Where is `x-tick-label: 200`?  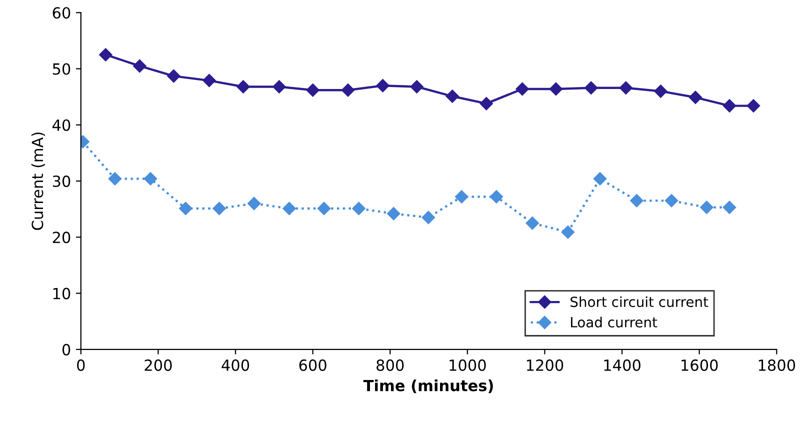 x-tick-label: 200 is located at coordinates (158, 365).